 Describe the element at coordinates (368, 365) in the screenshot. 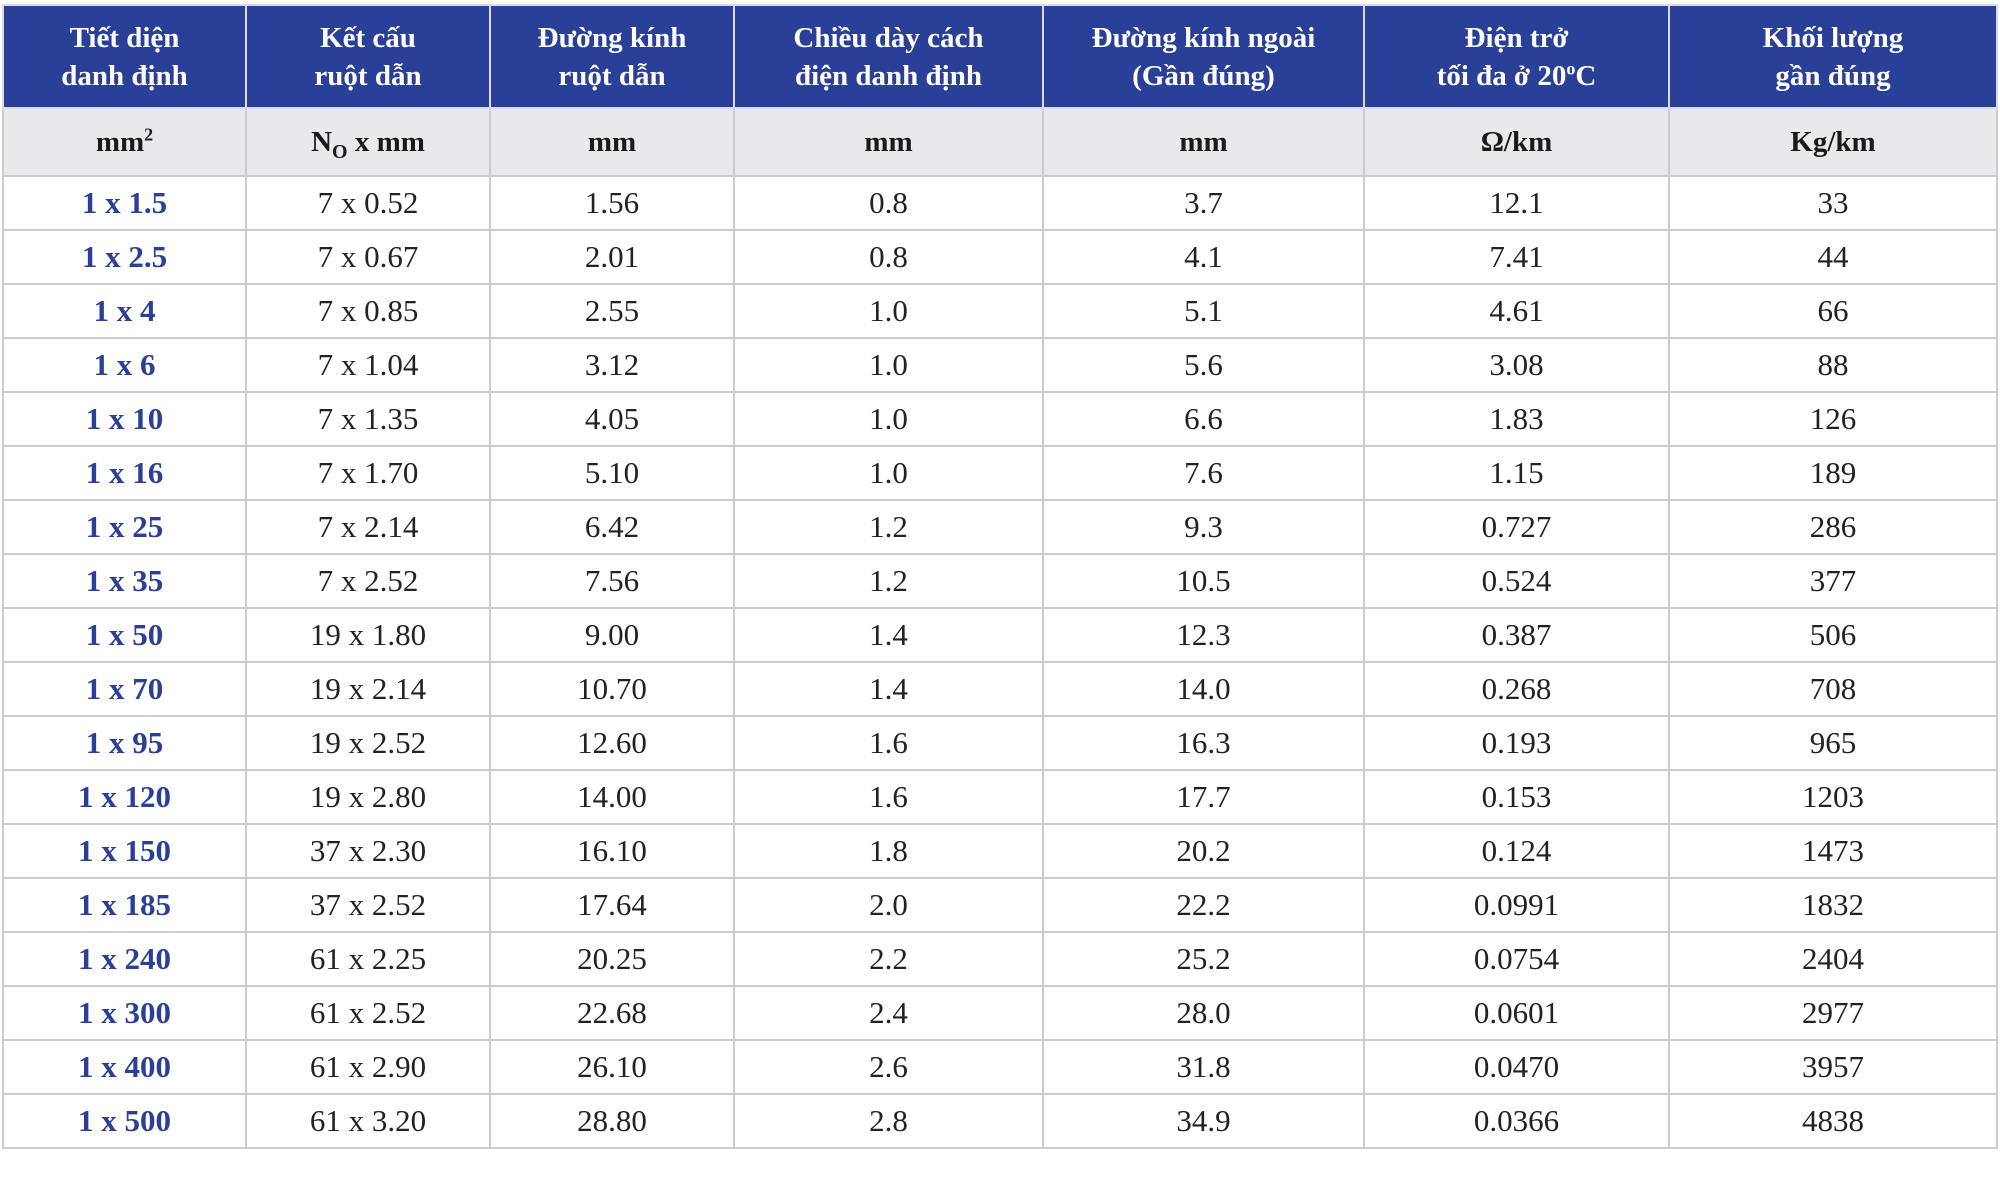

I see `cell-structure: 7 x 1.04` at that location.